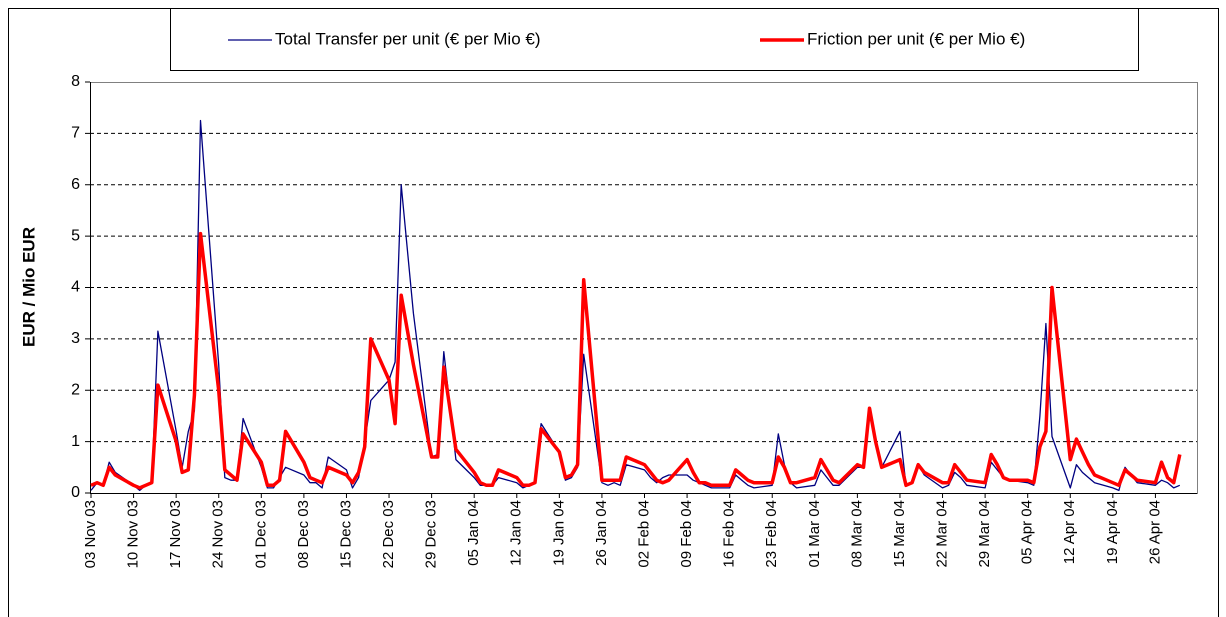 The height and width of the screenshot is (617, 1226). I want to click on legend-label: Total Transfer per unit (€ per Mio €), so click(408, 38).